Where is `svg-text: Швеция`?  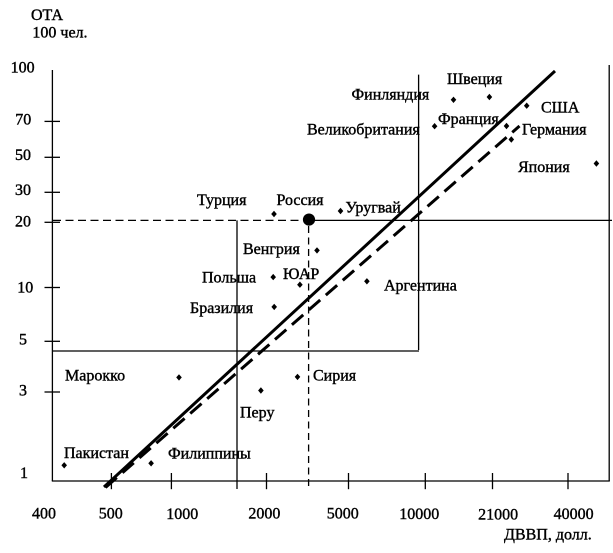 svg-text: Швеция is located at coordinates (475, 79).